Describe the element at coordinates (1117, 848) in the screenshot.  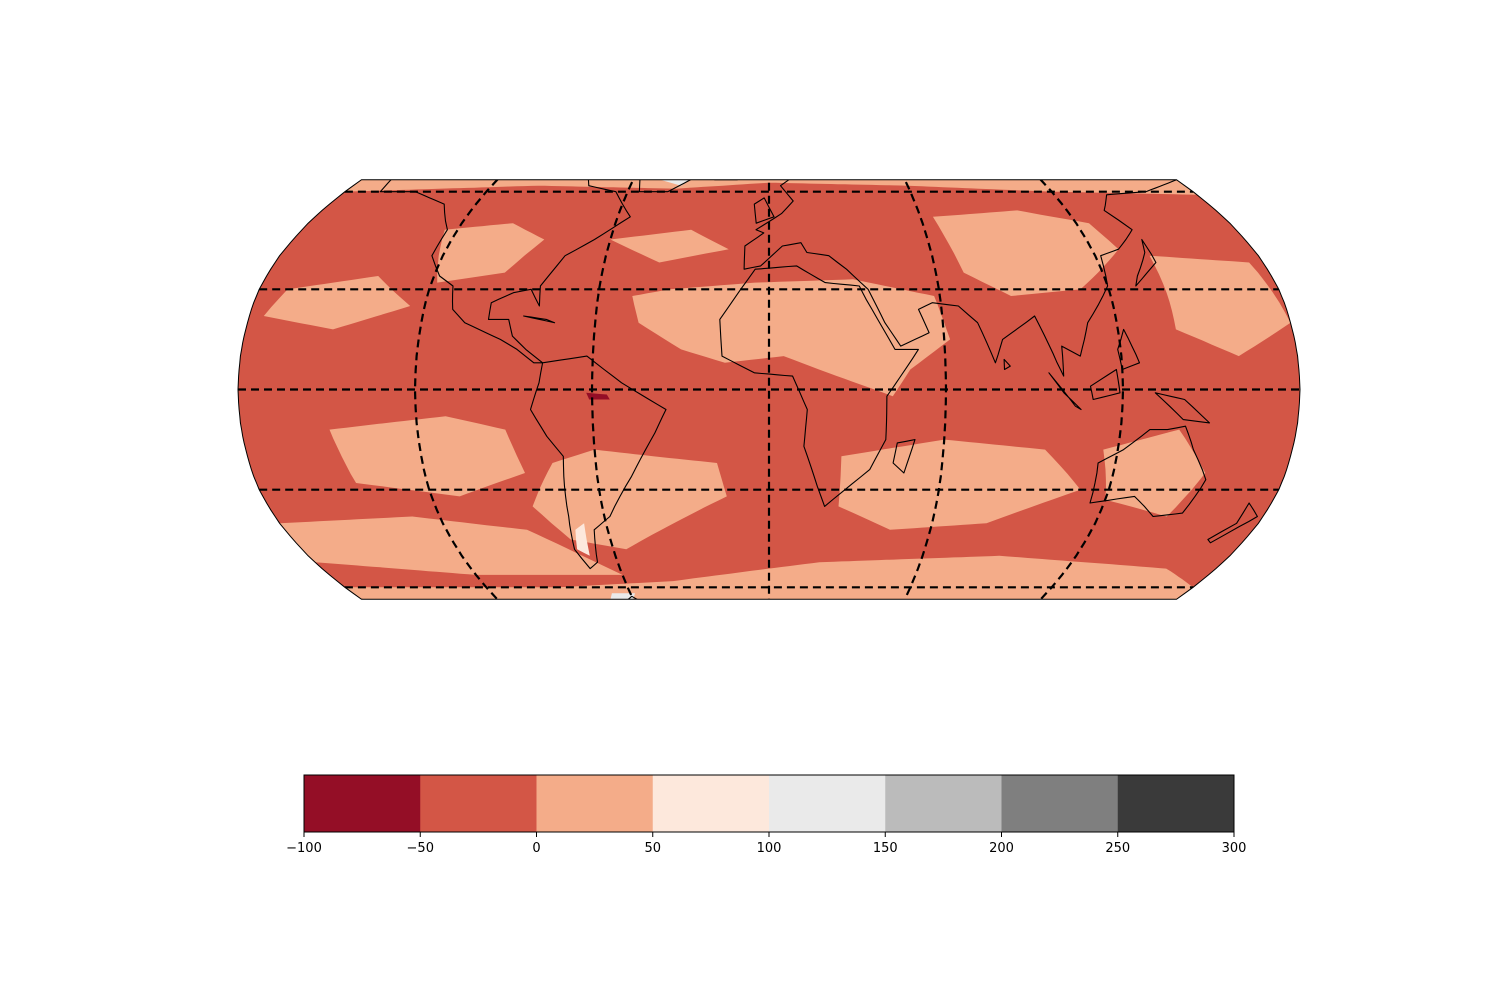
I see `colorbar-tick-label: 250` at that location.